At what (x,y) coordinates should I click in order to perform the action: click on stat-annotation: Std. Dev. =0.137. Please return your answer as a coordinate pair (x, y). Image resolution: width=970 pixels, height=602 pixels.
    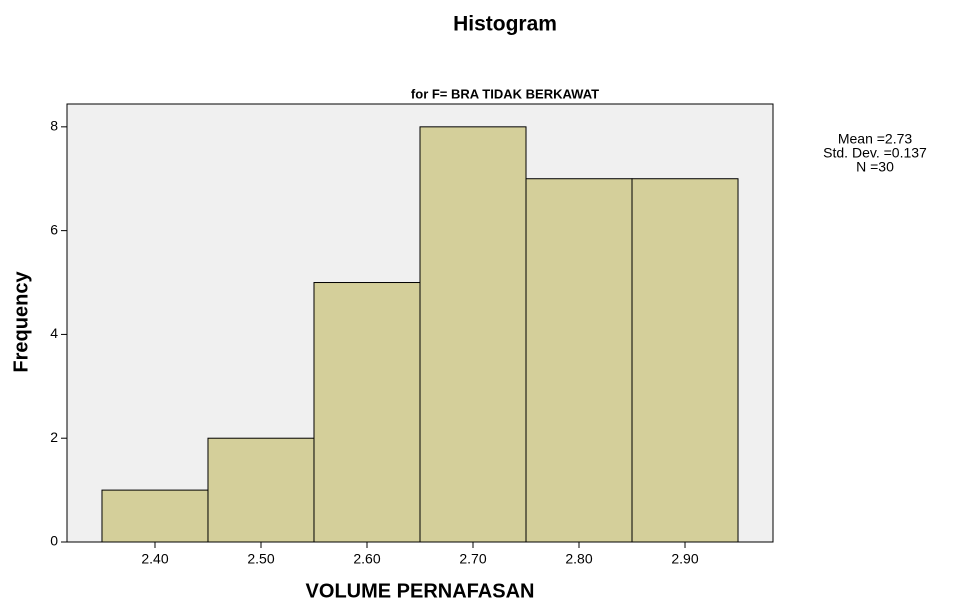
    Looking at the image, I should click on (875, 153).